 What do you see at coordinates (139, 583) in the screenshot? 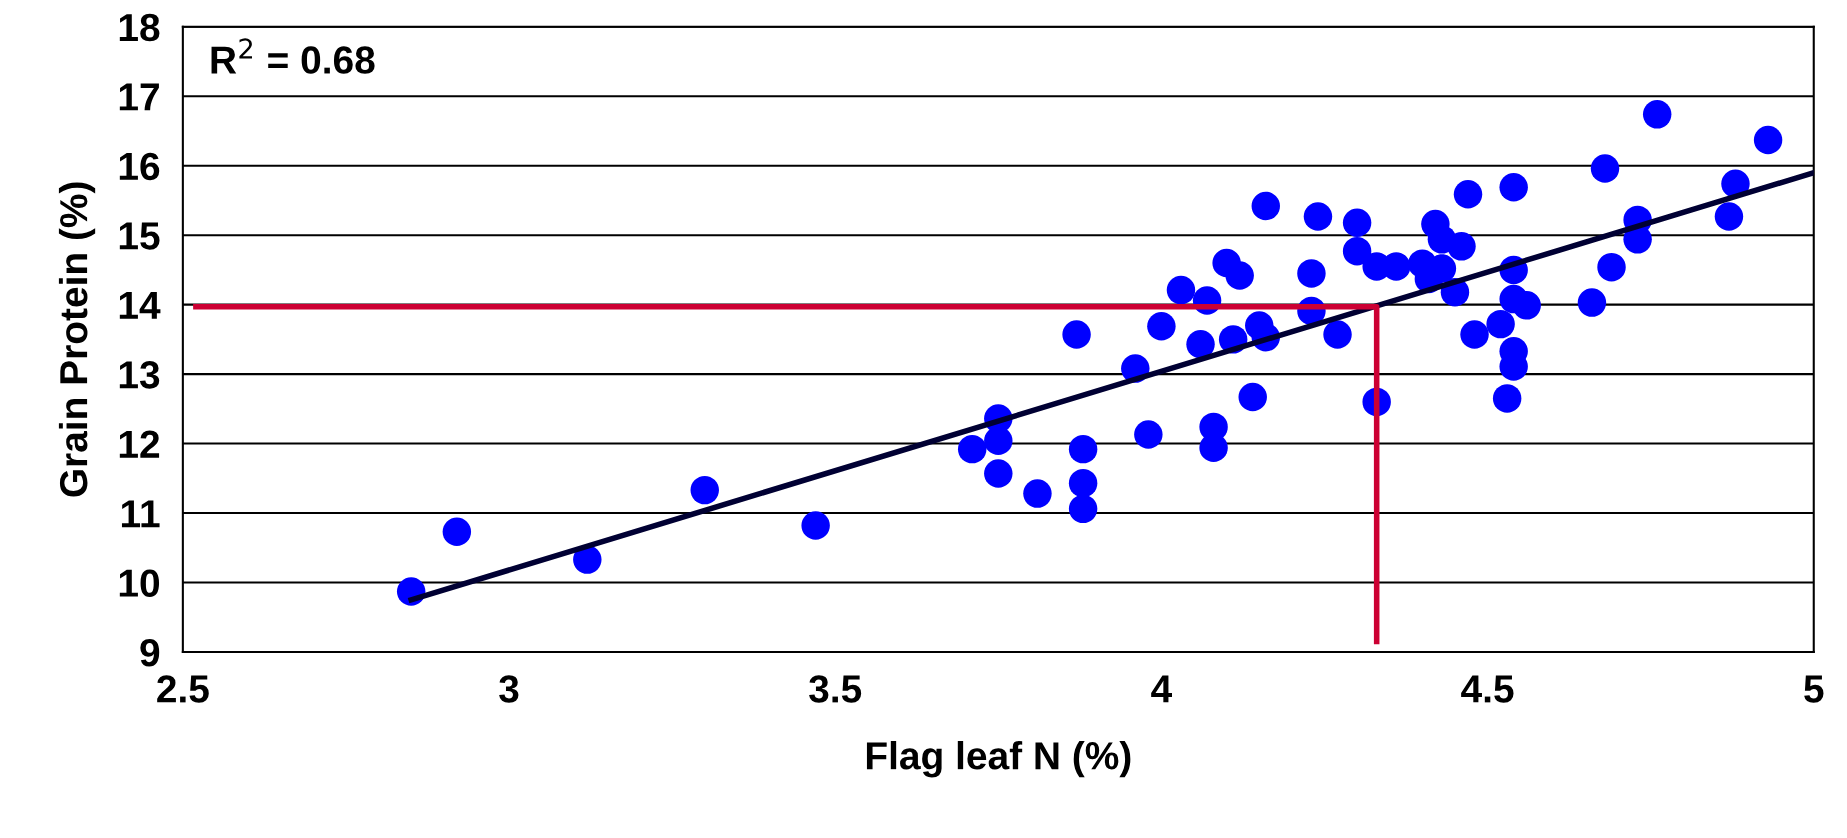
I see `y-tick-label: 10` at bounding box center [139, 583].